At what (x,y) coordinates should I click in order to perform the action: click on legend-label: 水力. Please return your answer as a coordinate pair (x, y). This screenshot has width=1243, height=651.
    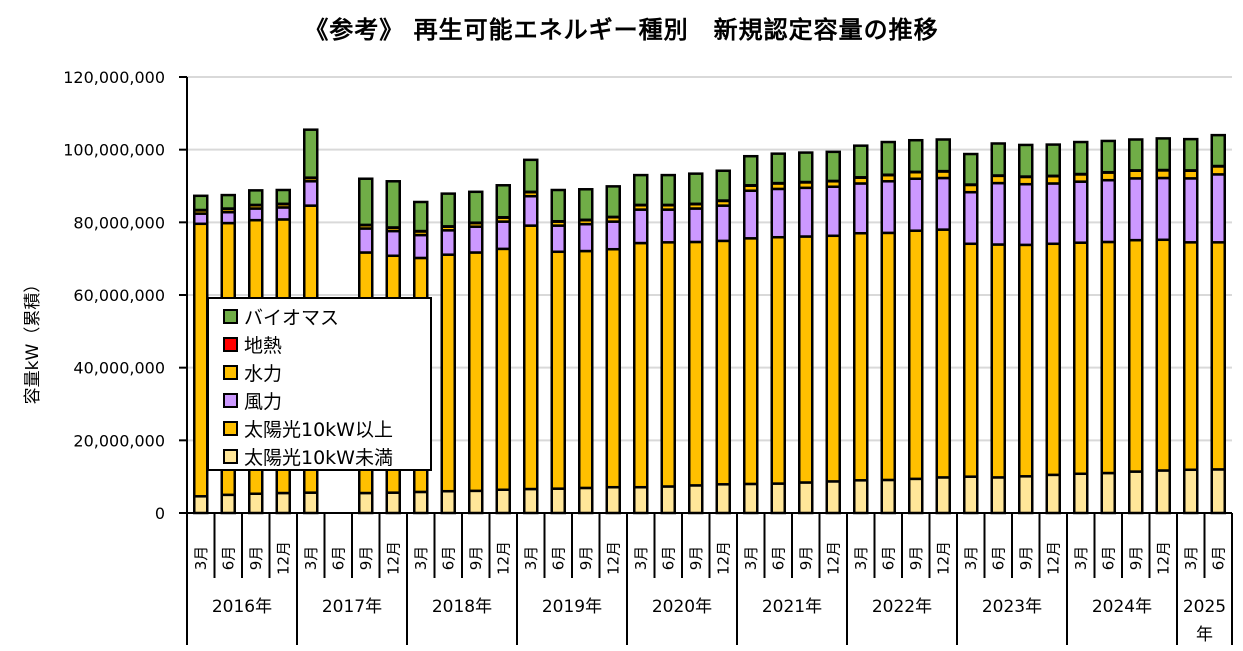
    Looking at the image, I should click on (263, 373).